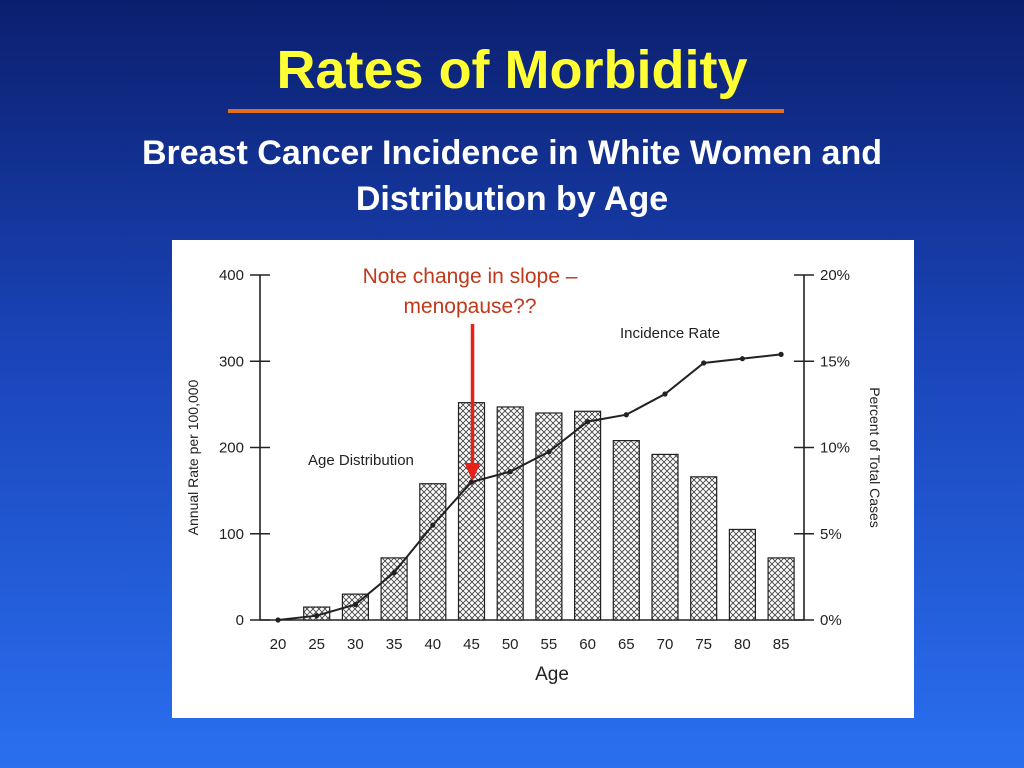  Describe the element at coordinates (472, 402) in the screenshot. I see `annotation-arrow` at that location.